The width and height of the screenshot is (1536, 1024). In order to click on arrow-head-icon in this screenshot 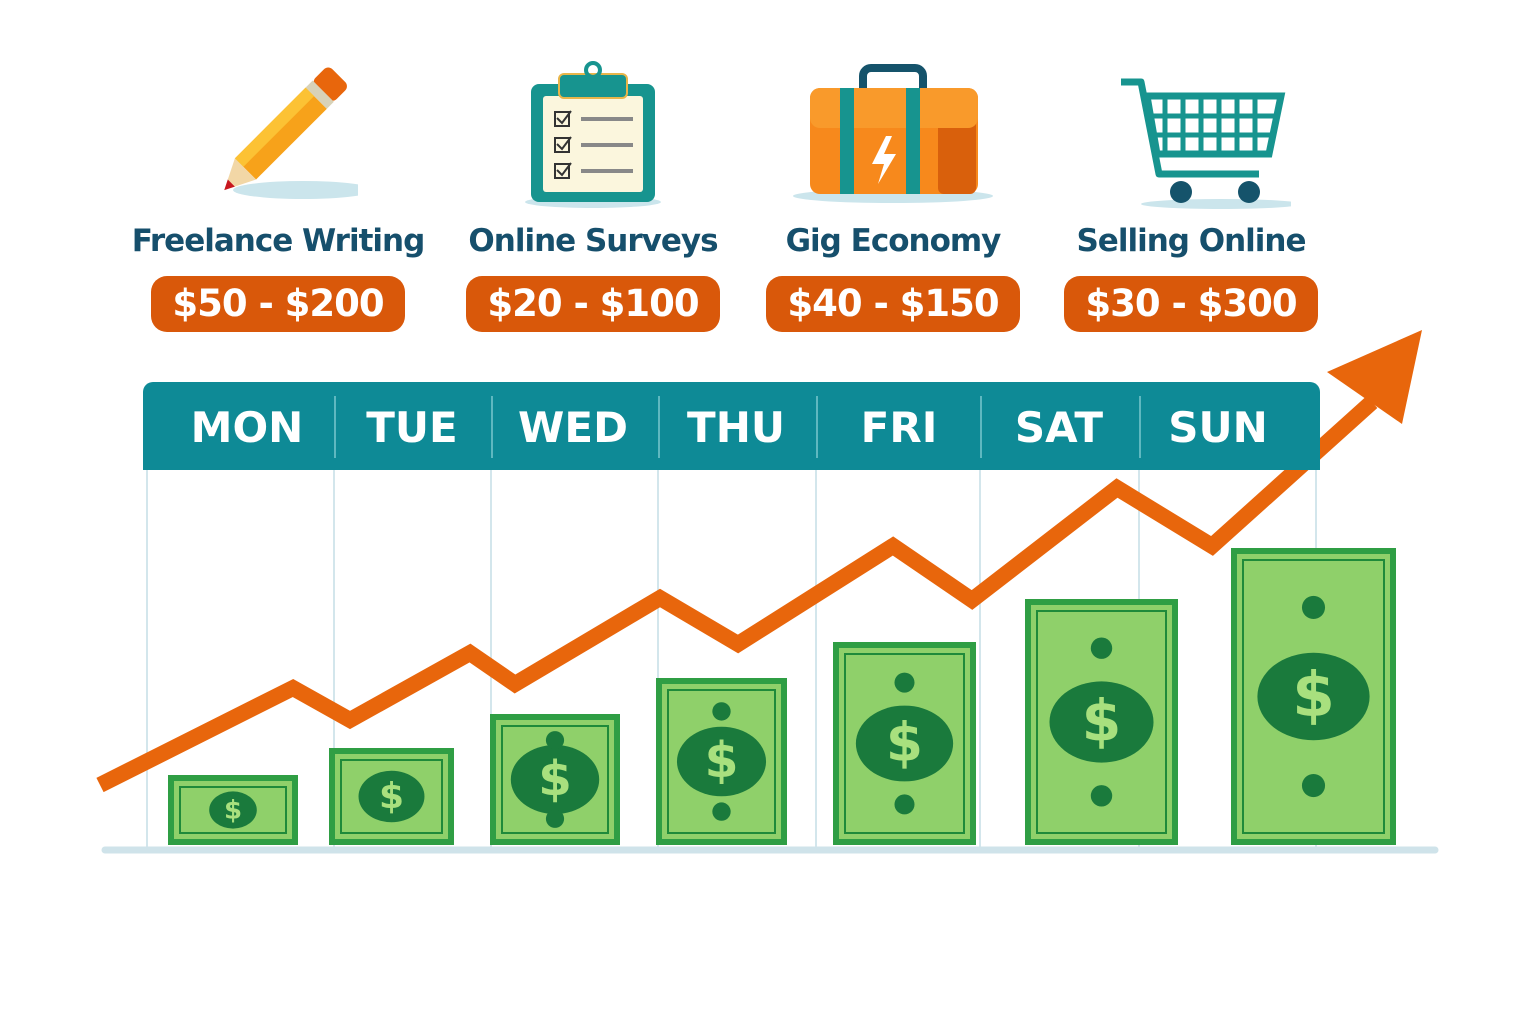, I will do `click(1374, 377)`.